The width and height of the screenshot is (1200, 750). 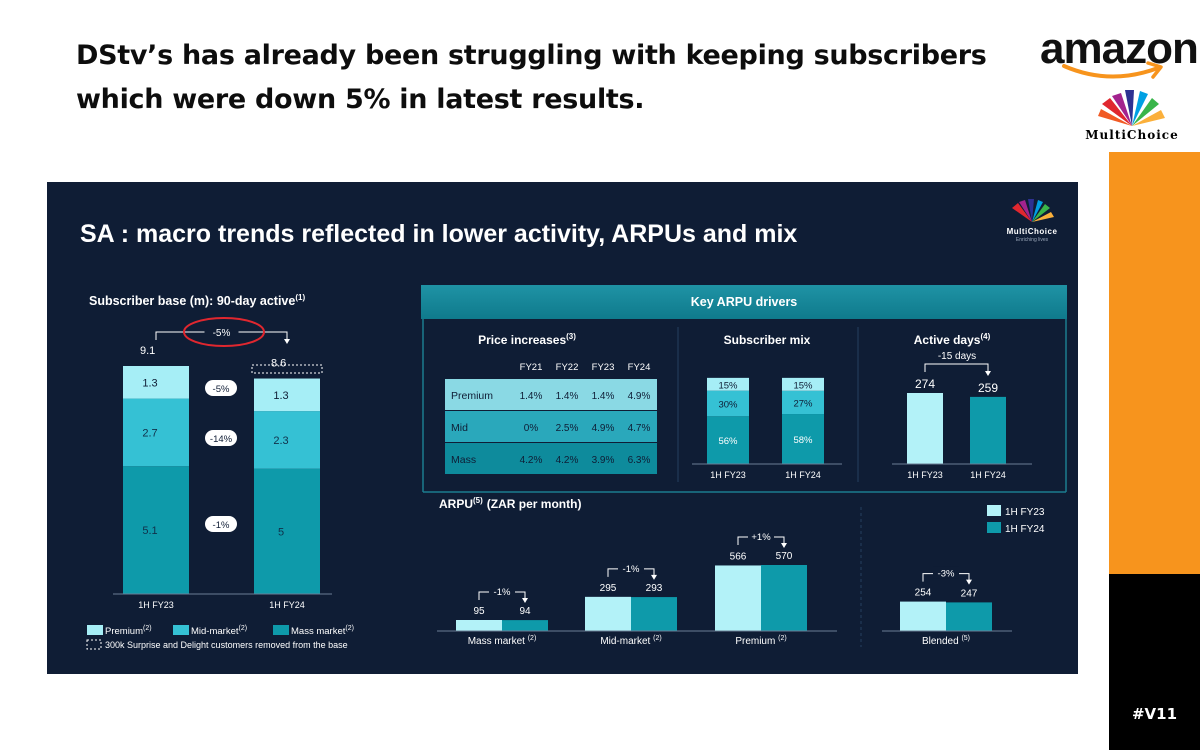 I want to click on arpu-change-label: -1%, so click(x=631, y=569).